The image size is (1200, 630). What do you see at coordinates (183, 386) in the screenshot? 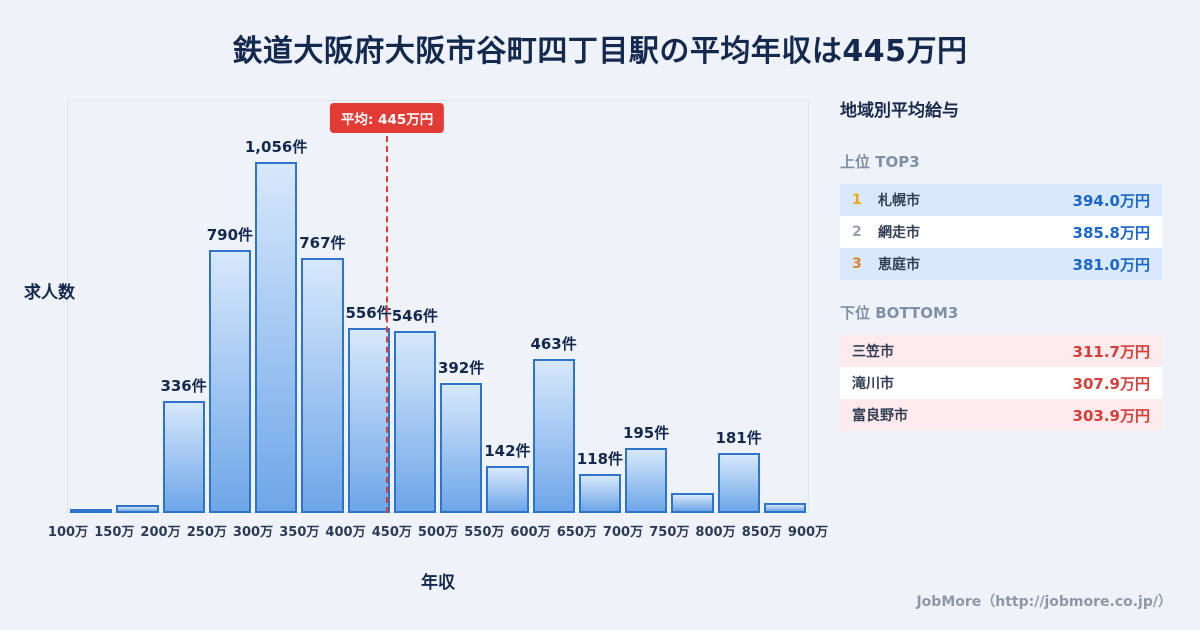
I see `bar-value-label: 336件` at bounding box center [183, 386].